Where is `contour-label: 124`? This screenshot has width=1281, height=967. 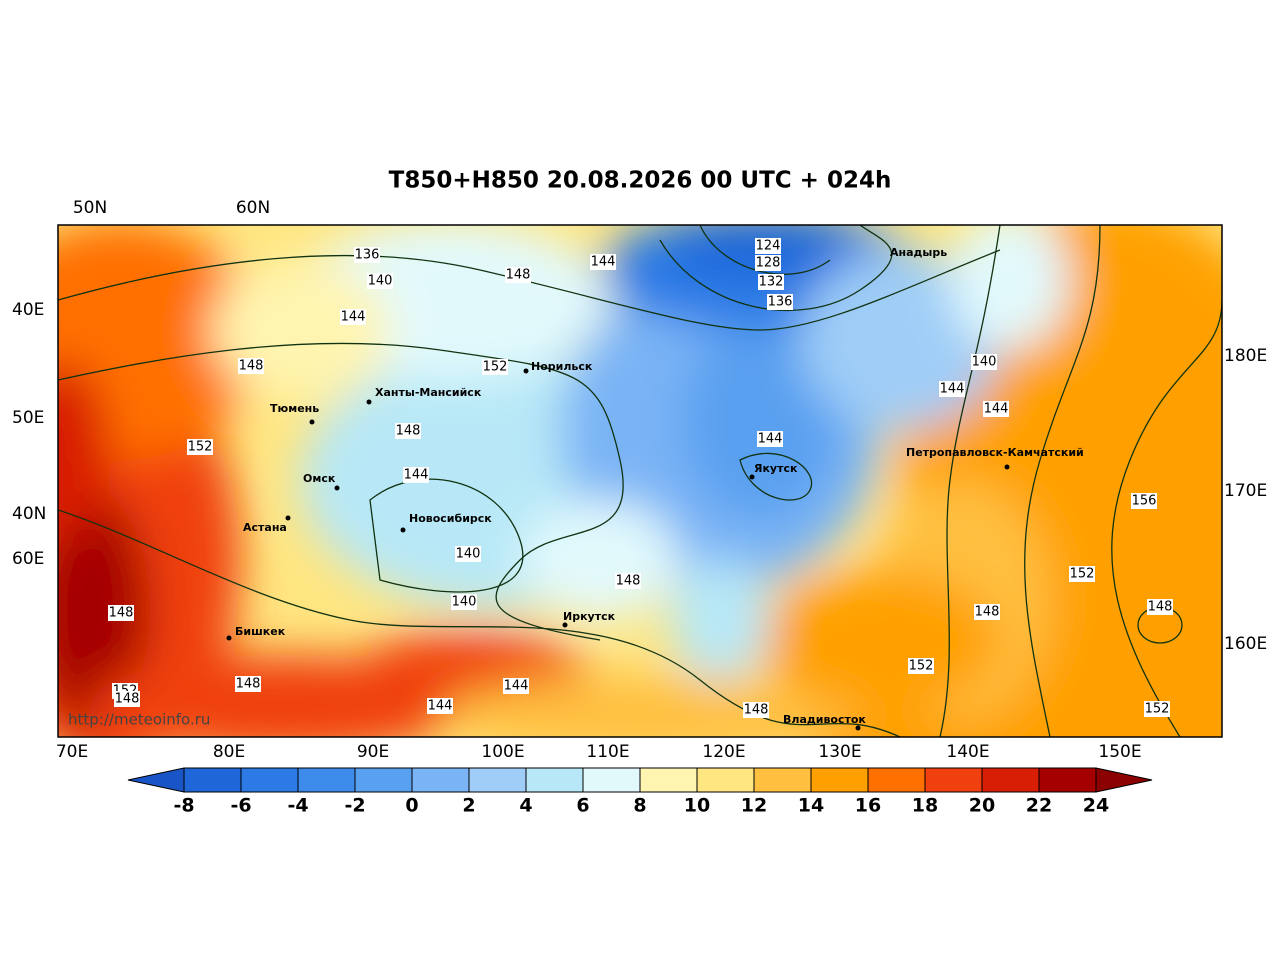
contour-label: 124 is located at coordinates (768, 246).